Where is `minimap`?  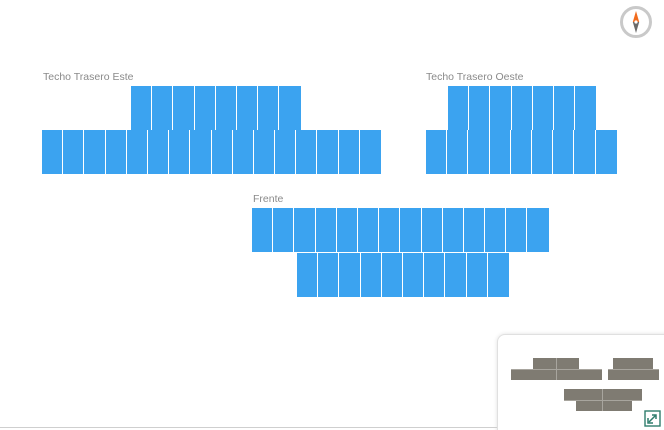
minimap is located at coordinates (580, 382).